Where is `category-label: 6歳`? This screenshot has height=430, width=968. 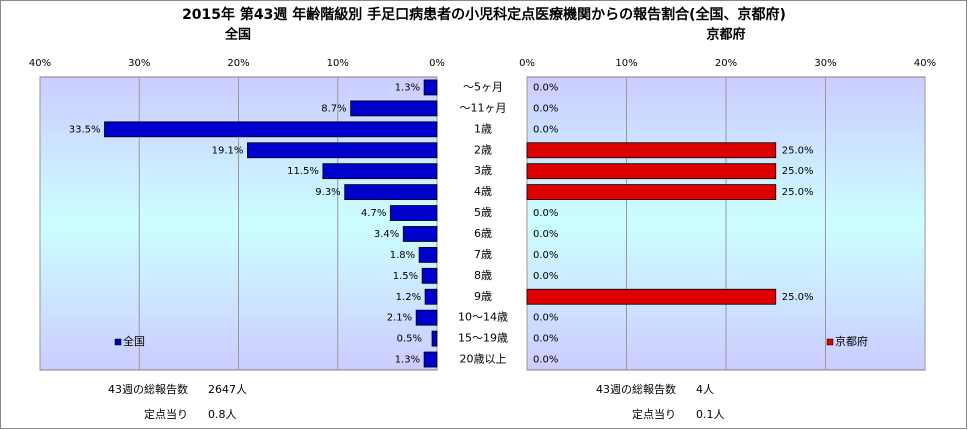
category-label: 6歳 is located at coordinates (483, 233).